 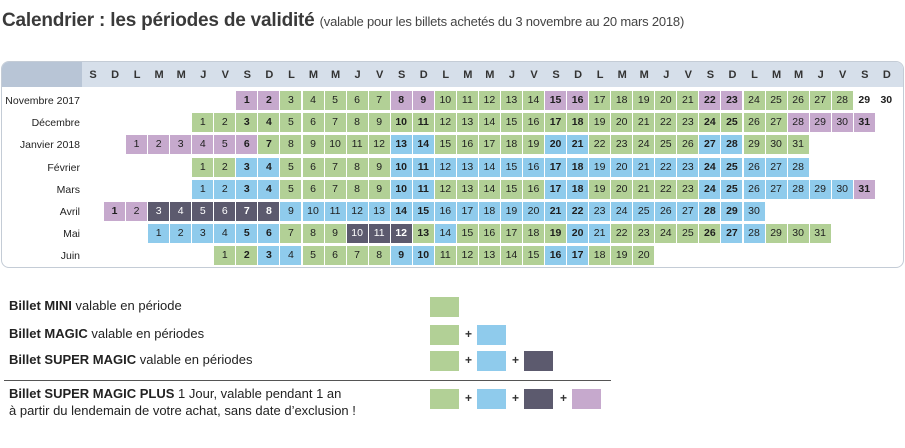 I want to click on legend-text: Billet SUPER MAGIC valable en périodes, so click(x=130, y=359).